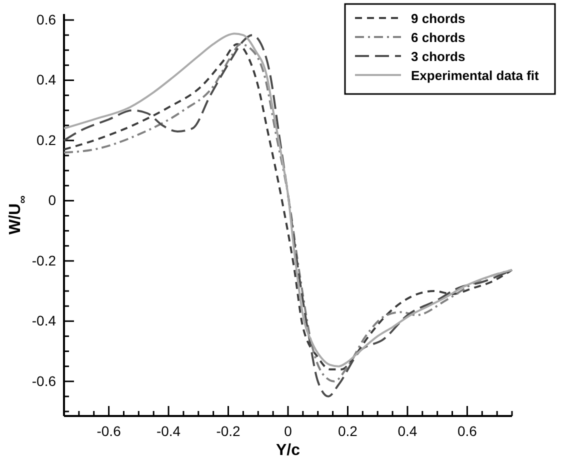 The image size is (561, 460). I want to click on y-tick-label: 0.4, so click(46, 80).